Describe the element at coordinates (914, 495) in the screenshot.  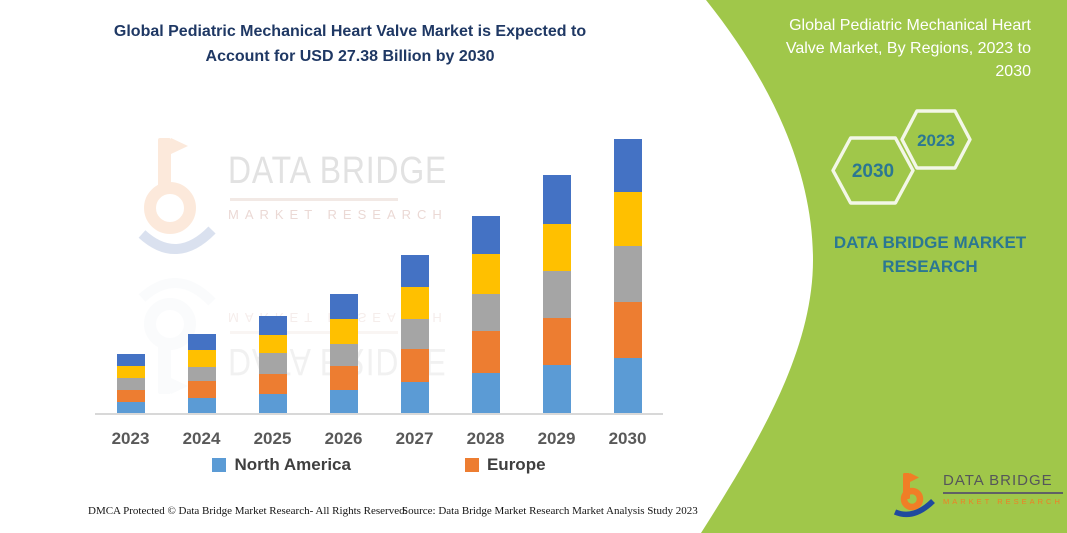
I see `databridge-logo-icon` at that location.